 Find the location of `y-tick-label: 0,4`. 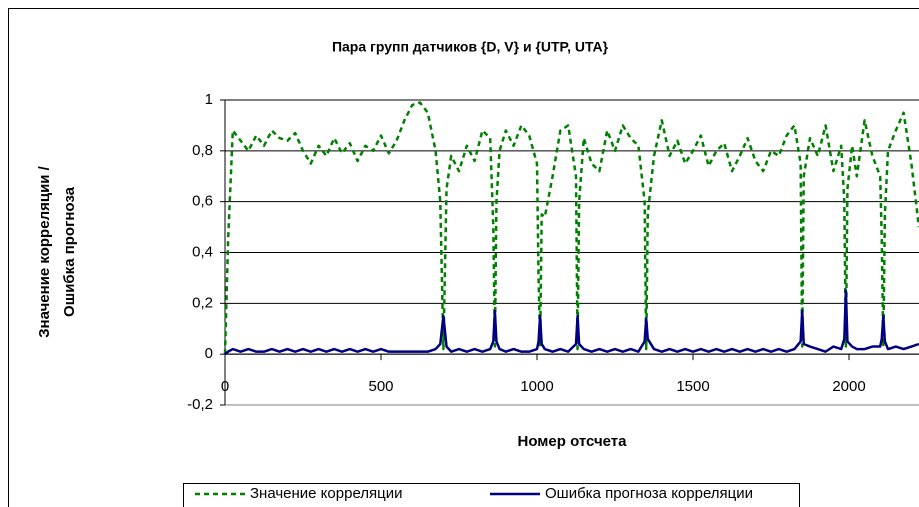

y-tick-label: 0,4 is located at coordinates (202, 251).